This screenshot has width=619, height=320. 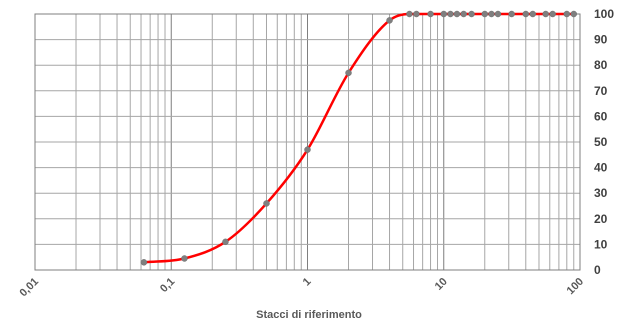 What do you see at coordinates (601, 193) in the screenshot?
I see `y-tick-label: 30` at bounding box center [601, 193].